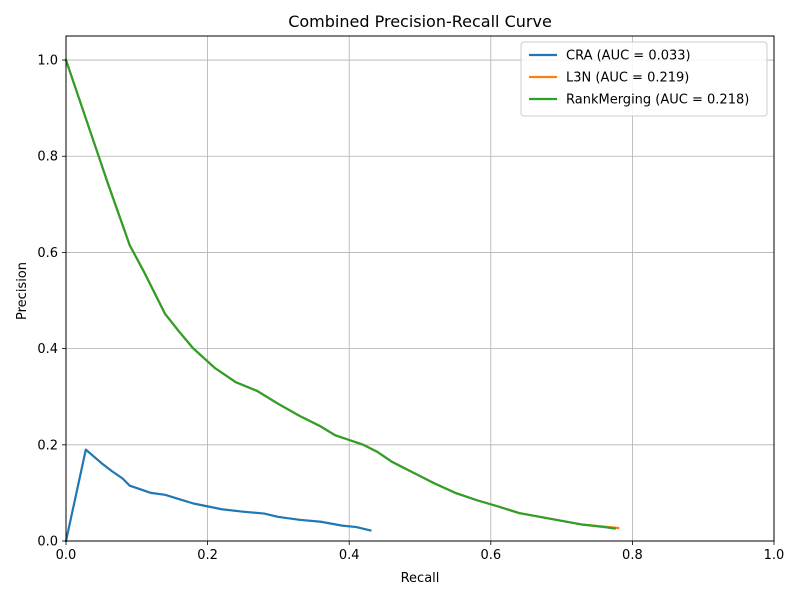 This screenshot has height=600, width=800. What do you see at coordinates (47, 157) in the screenshot?
I see `y-tick-label: 0.8` at bounding box center [47, 157].